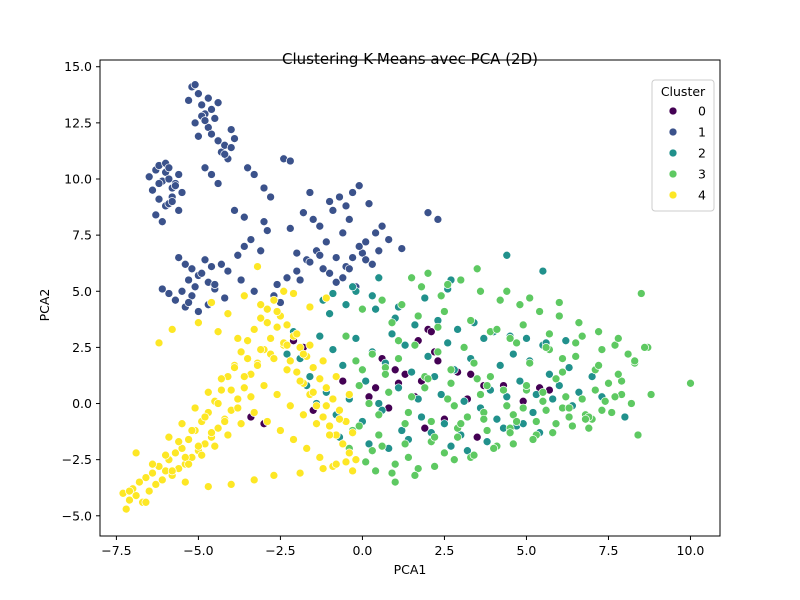  I want to click on y-tick-label: 12.5, so click(78, 122).